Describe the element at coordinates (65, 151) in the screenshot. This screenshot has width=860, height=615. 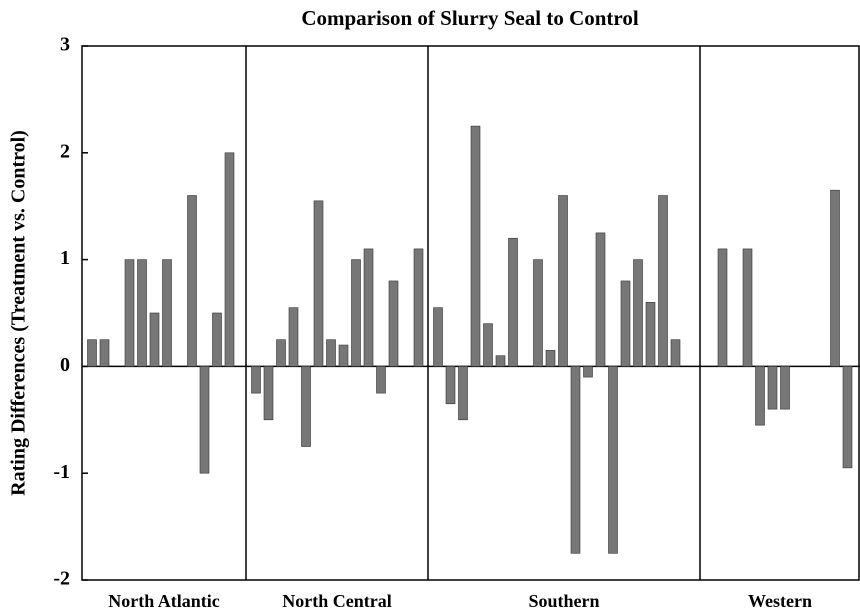
I see `y-tick-label: 2` at that location.